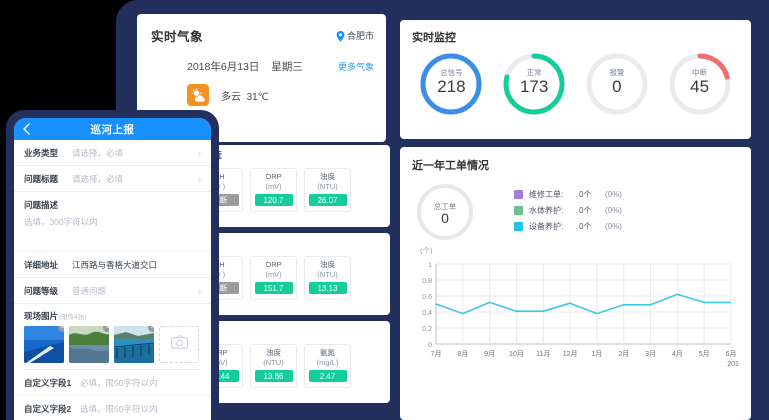 This screenshot has height=420, width=769. I want to click on issue-description-label: 问题描述, so click(41, 205).